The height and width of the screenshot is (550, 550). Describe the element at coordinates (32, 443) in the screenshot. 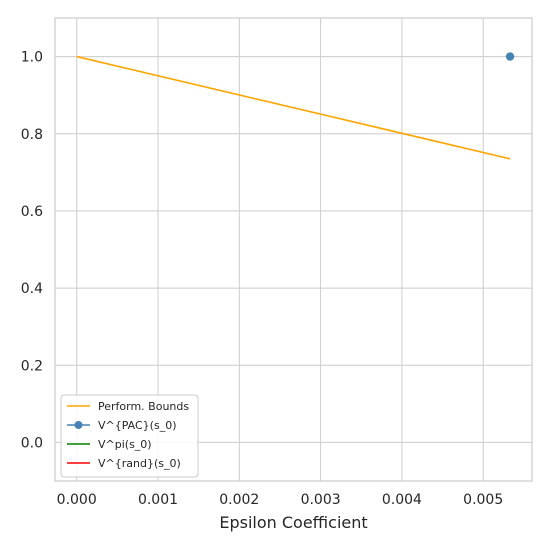

I see `y-tick-label: 0.0` at that location.